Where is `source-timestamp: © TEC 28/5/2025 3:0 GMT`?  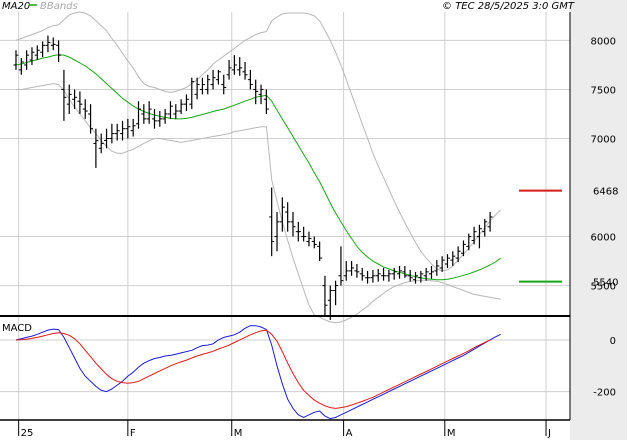 source-timestamp: © TEC 28/5/2025 3:0 GMT is located at coordinates (508, 6).